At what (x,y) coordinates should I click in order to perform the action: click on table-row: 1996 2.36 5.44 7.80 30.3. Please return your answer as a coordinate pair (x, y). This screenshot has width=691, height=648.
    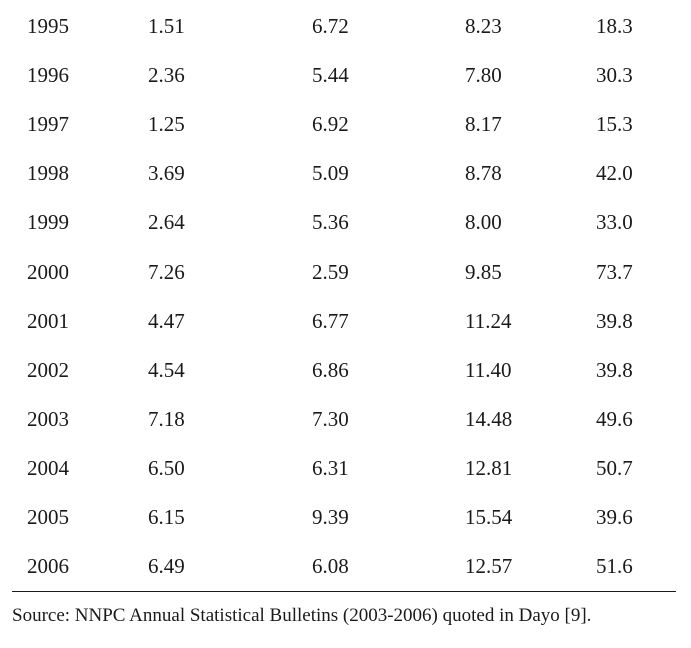
    Looking at the image, I should click on (345, 75).